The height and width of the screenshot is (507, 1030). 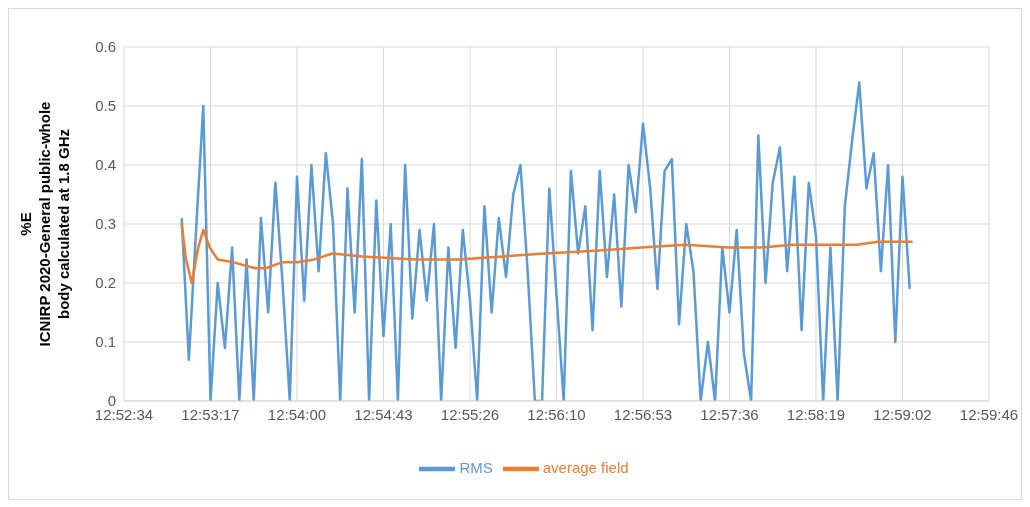 What do you see at coordinates (556, 414) in the screenshot?
I see `x-tick-label: 12:56:10` at bounding box center [556, 414].